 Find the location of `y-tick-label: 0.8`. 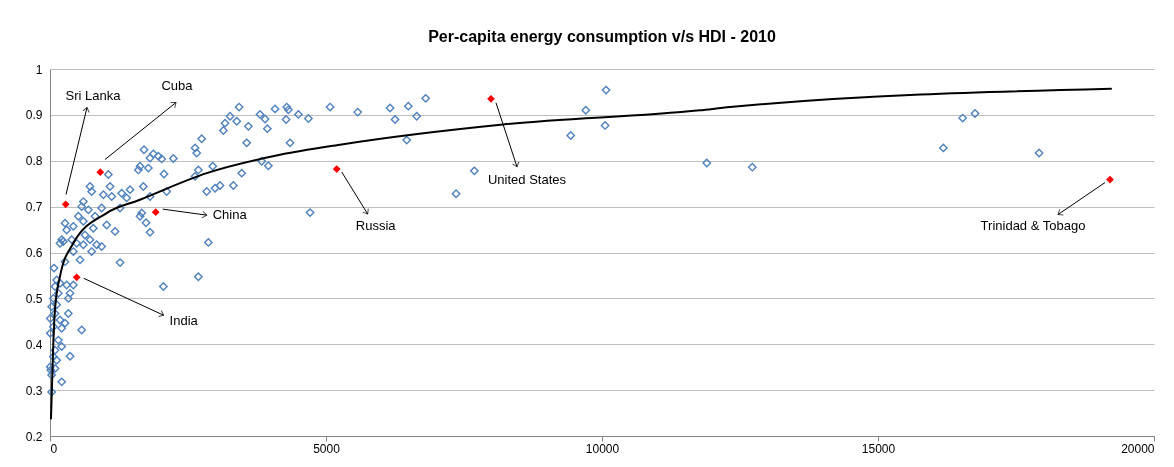

y-tick-label: 0.8 is located at coordinates (34, 161).